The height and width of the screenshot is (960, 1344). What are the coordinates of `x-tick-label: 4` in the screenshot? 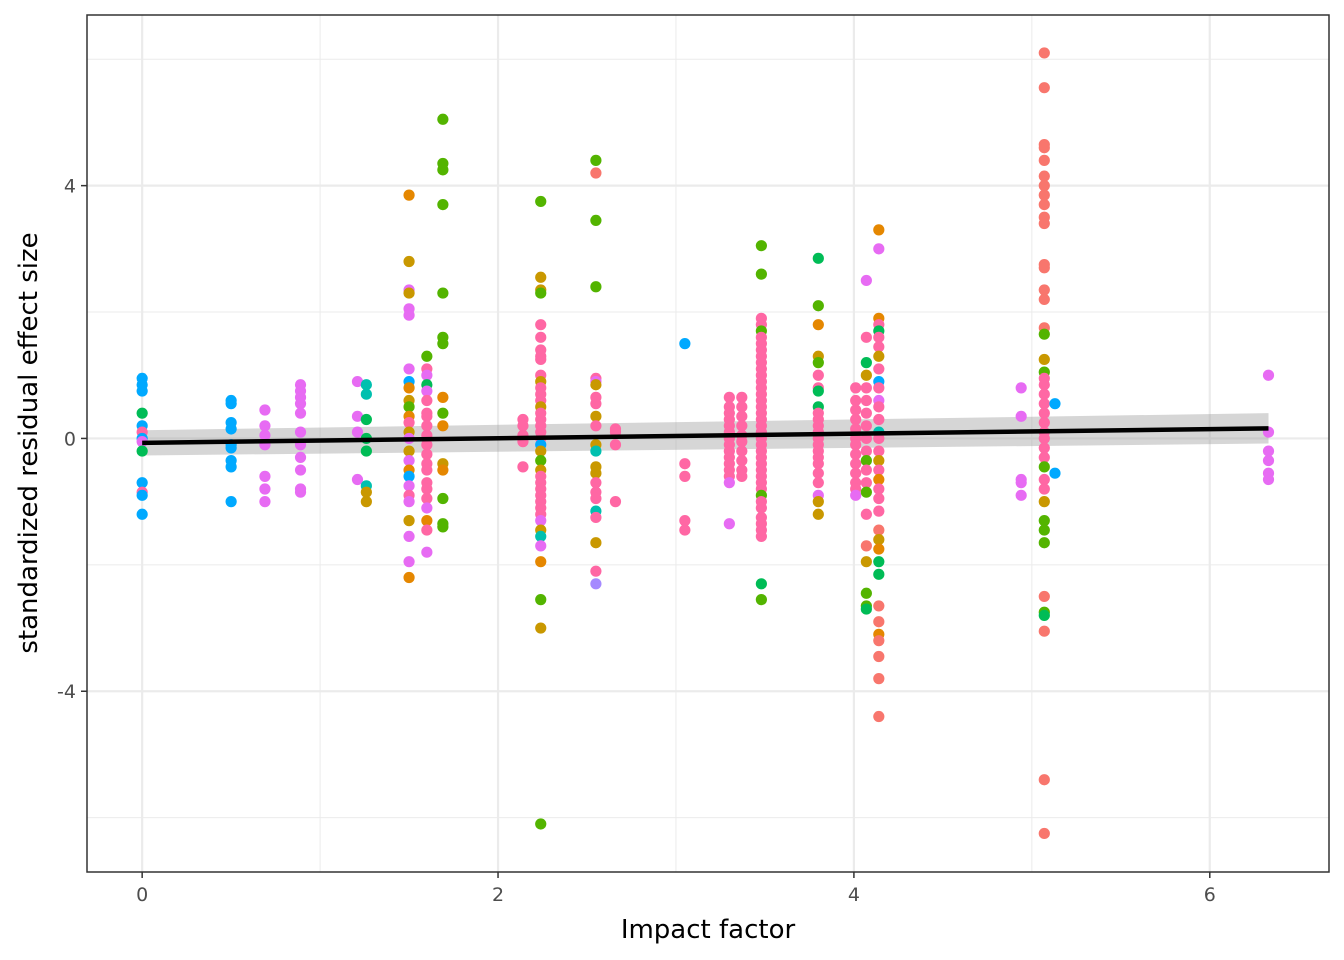 It's located at (854, 895).